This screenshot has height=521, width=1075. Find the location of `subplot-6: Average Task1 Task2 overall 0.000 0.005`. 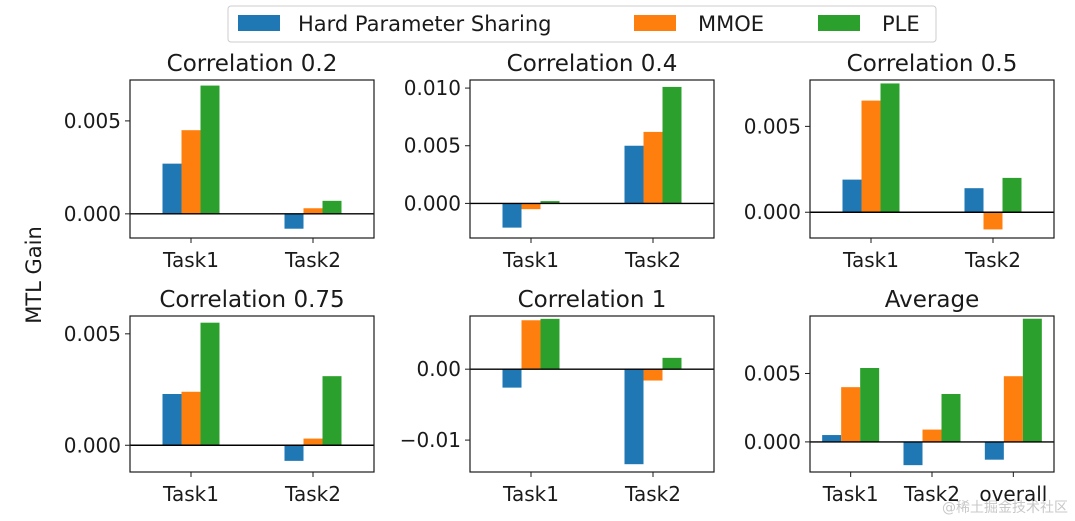

subplot-6: Average Task1 Task2 overall 0.000 0.005 is located at coordinates (899, 396).